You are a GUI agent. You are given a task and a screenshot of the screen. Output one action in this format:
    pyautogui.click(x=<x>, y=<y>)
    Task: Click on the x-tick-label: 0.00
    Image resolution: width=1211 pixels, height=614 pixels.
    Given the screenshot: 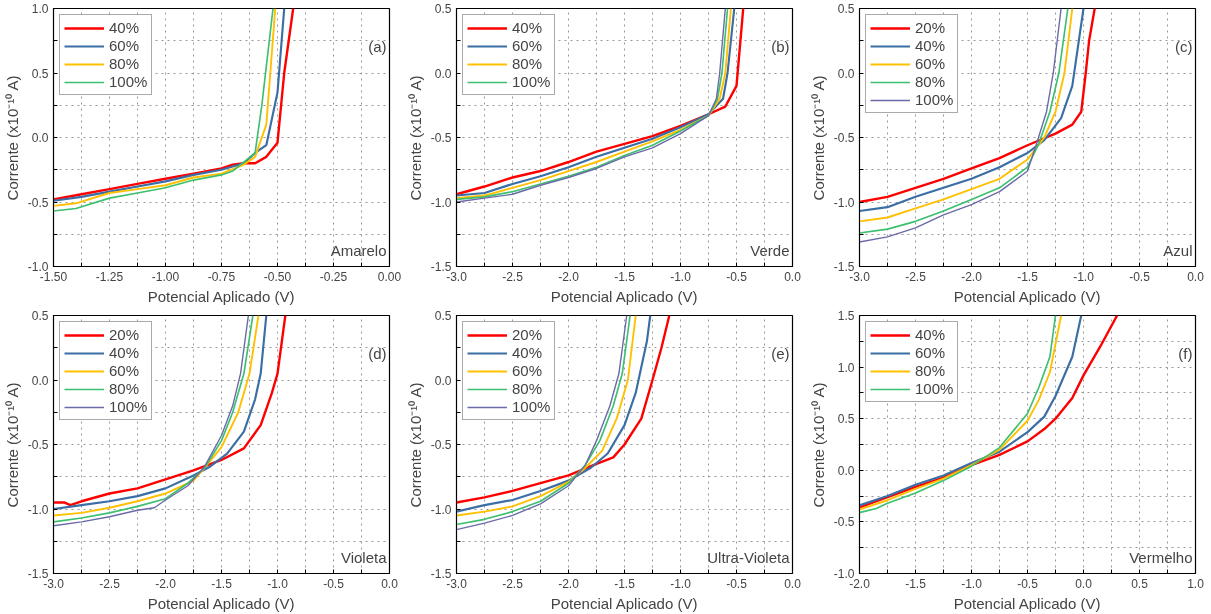 What is the action you would take?
    pyautogui.click(x=389, y=276)
    